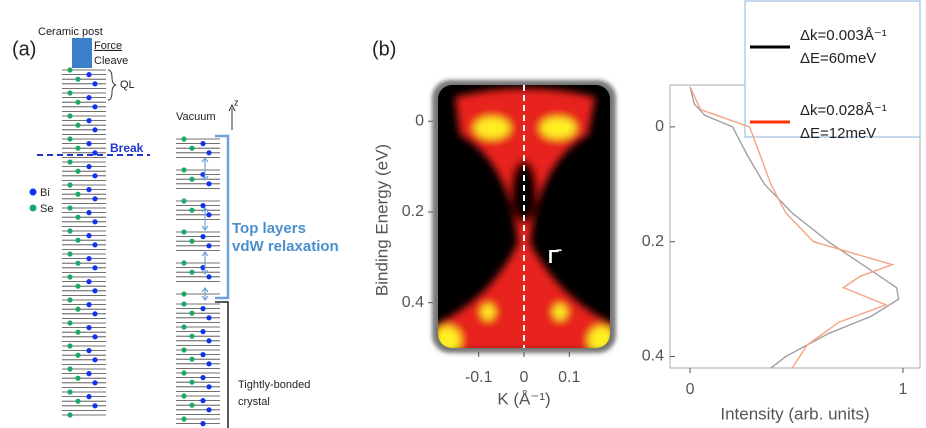 The image size is (926, 428). I want to click on relax-bracket, so click(222, 217).